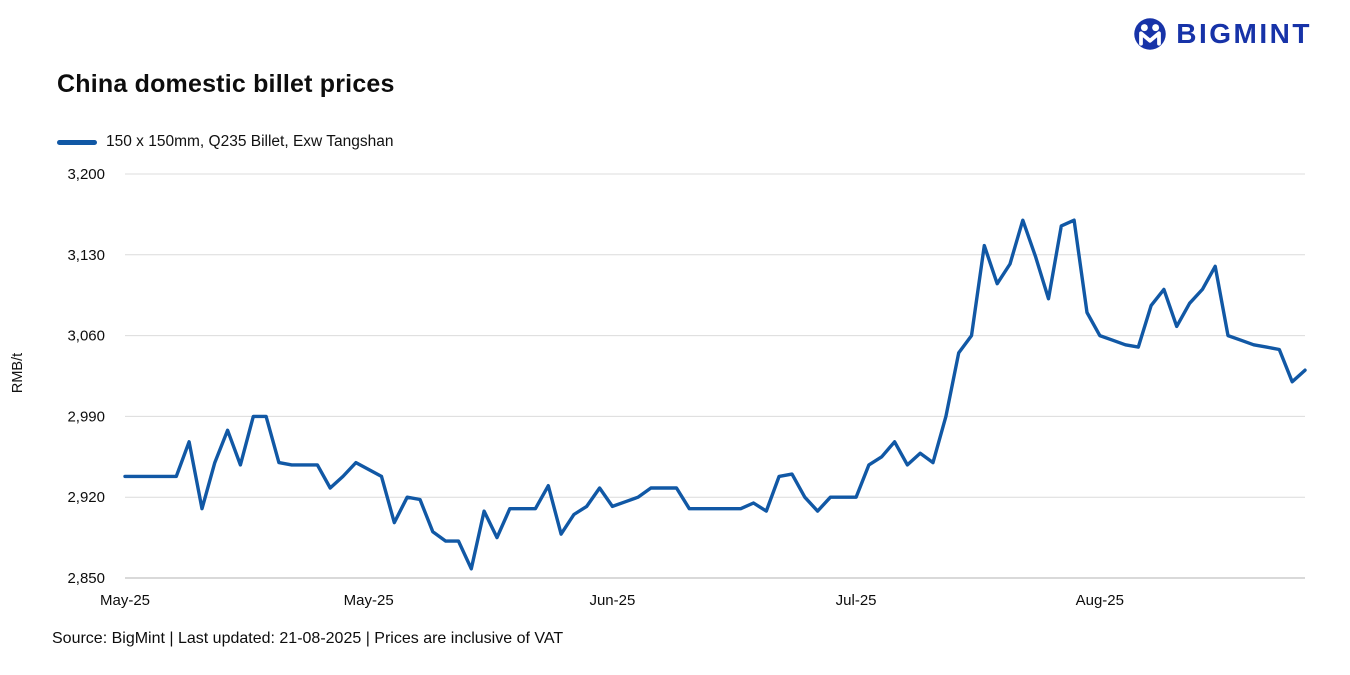 The width and height of the screenshot is (1350, 675). What do you see at coordinates (86, 336) in the screenshot?
I see `svg-text: 3,060` at bounding box center [86, 336].